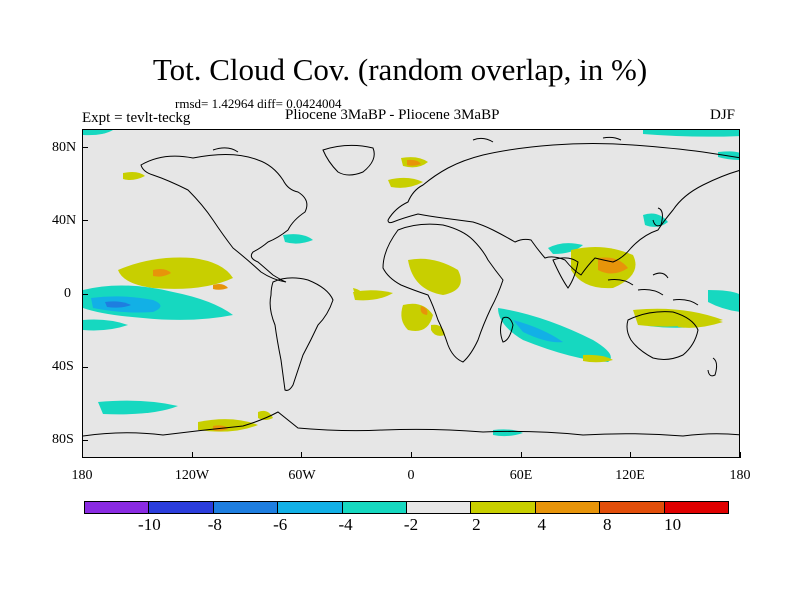 This screenshot has width=800, height=600. Describe the element at coordinates (521, 475) in the screenshot. I see `lon-label-60e: 60E` at that location.